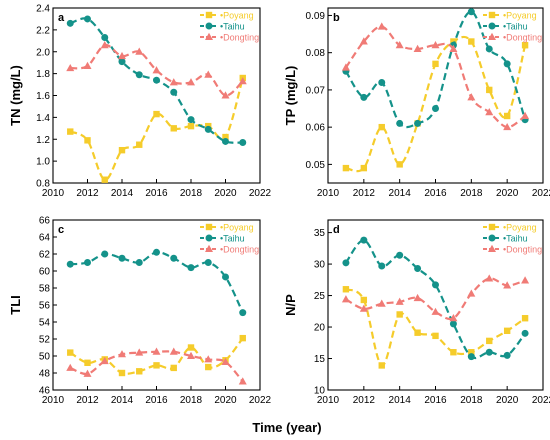 Image resolution: width=550 pixels, height=440 pixels. I want to click on y-tick-label: 50, so click(45, 357).